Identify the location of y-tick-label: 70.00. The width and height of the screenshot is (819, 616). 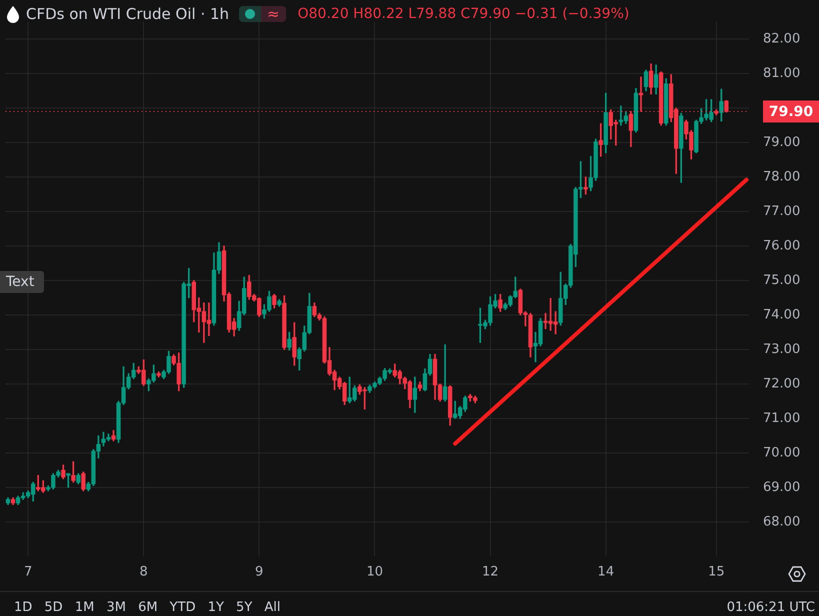
(781, 452).